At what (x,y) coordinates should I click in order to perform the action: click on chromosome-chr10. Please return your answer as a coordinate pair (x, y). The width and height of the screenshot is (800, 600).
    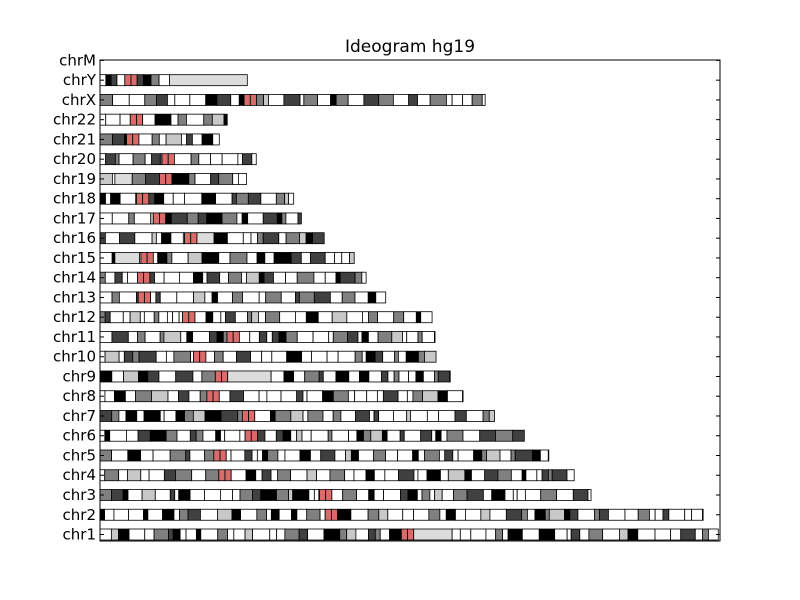
    Looking at the image, I should click on (268, 356).